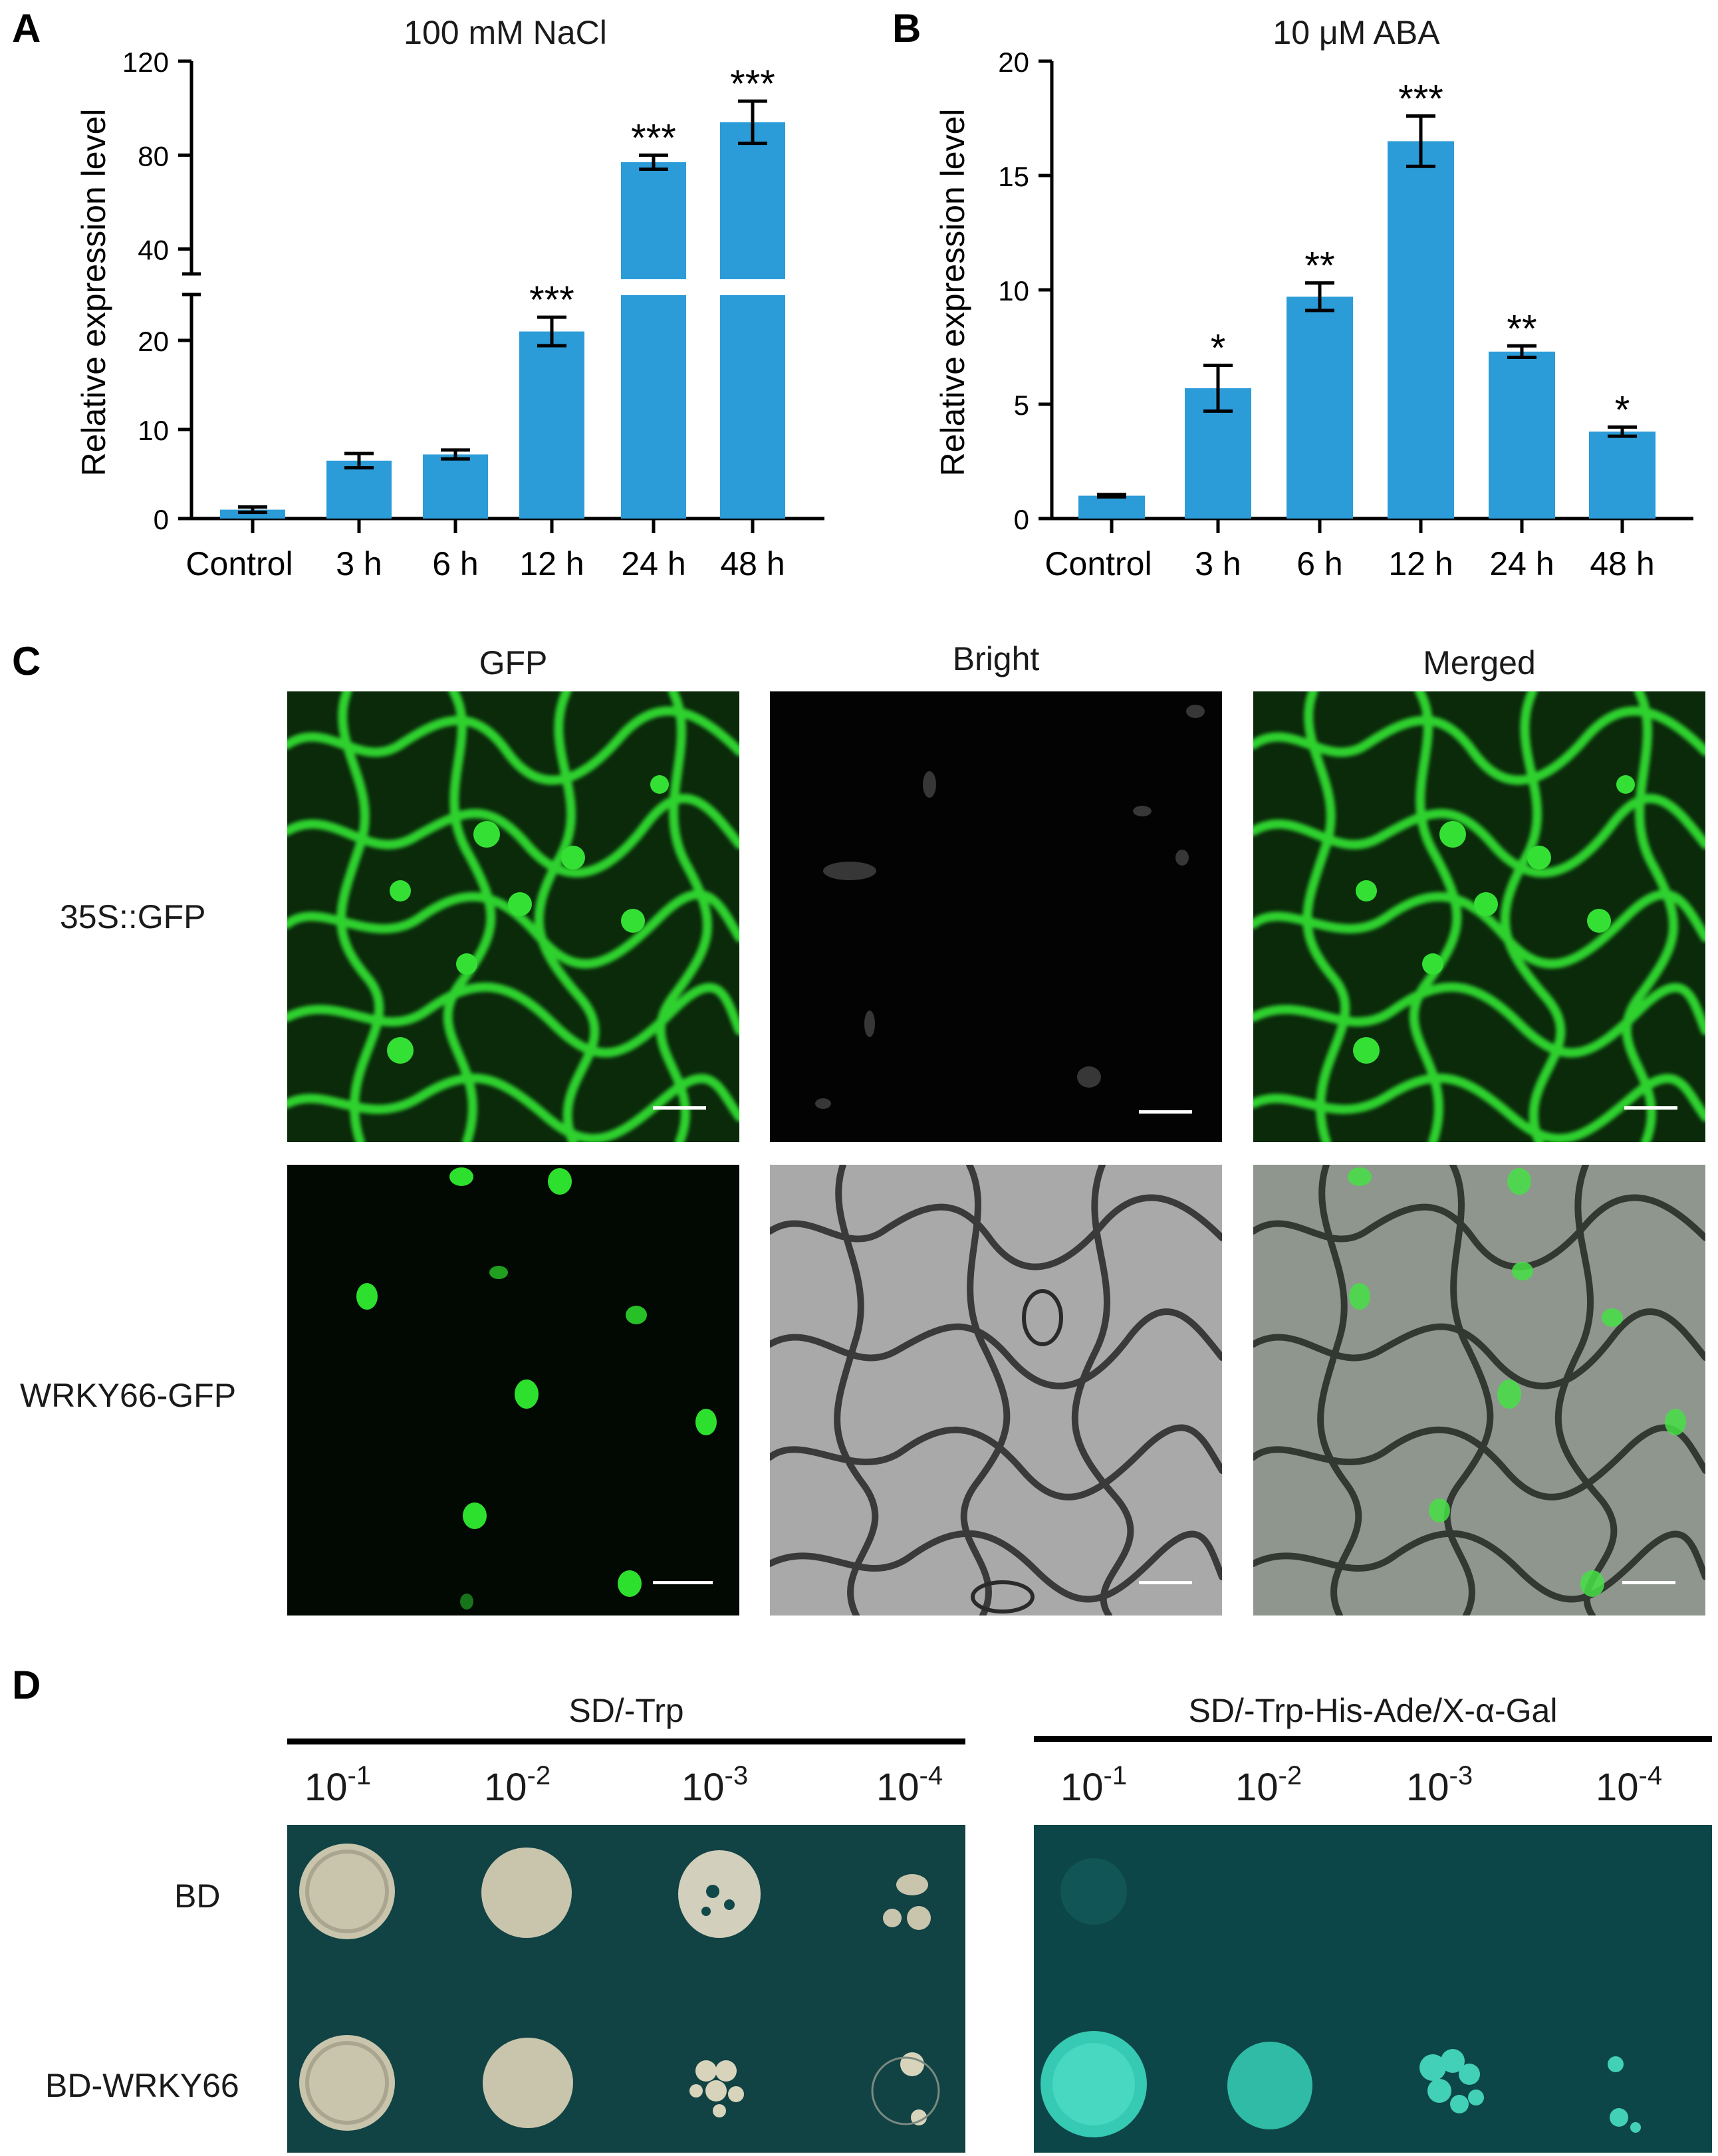 This screenshot has height=2156, width=1718. I want to click on row-label-wrky66-gfp: WRKY66-GFP, so click(128, 1396).